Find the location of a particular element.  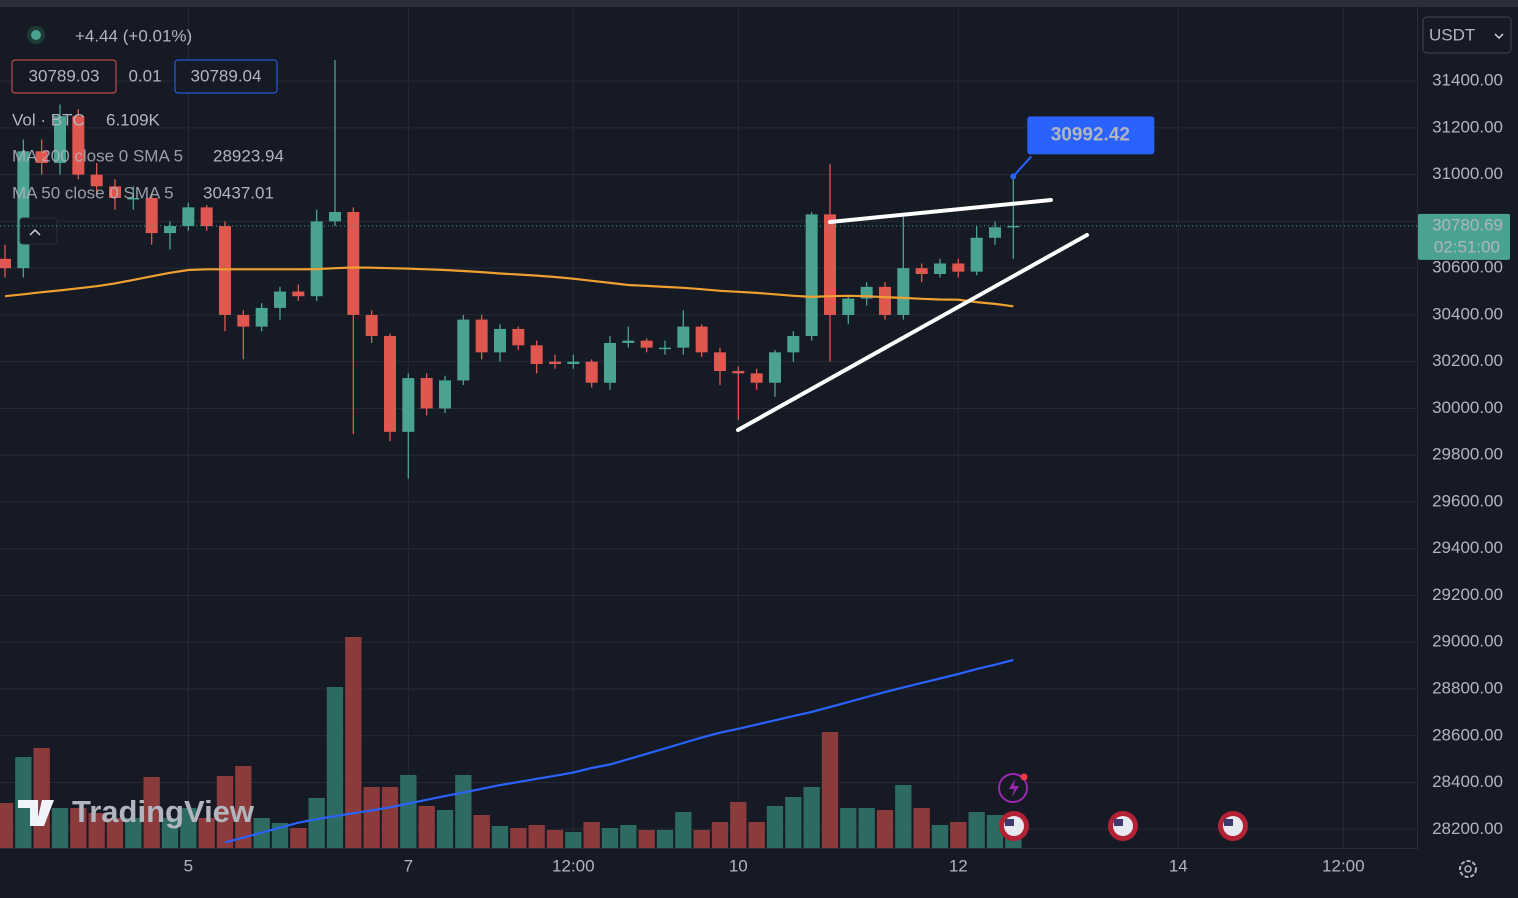

last-price: 30780.69 is located at coordinates (1467, 224).